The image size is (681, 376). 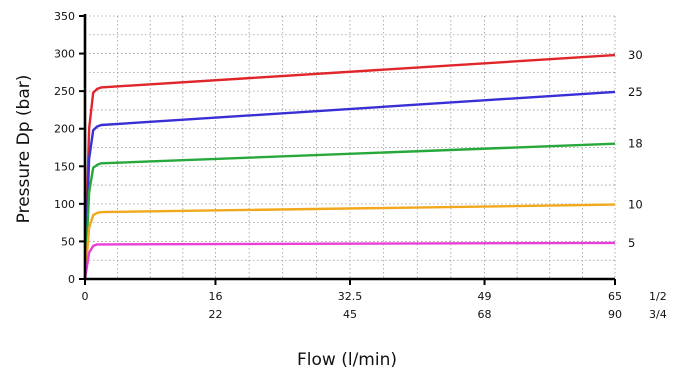 What do you see at coordinates (64, 91) in the screenshot?
I see `y-tick-label: 250` at bounding box center [64, 91].